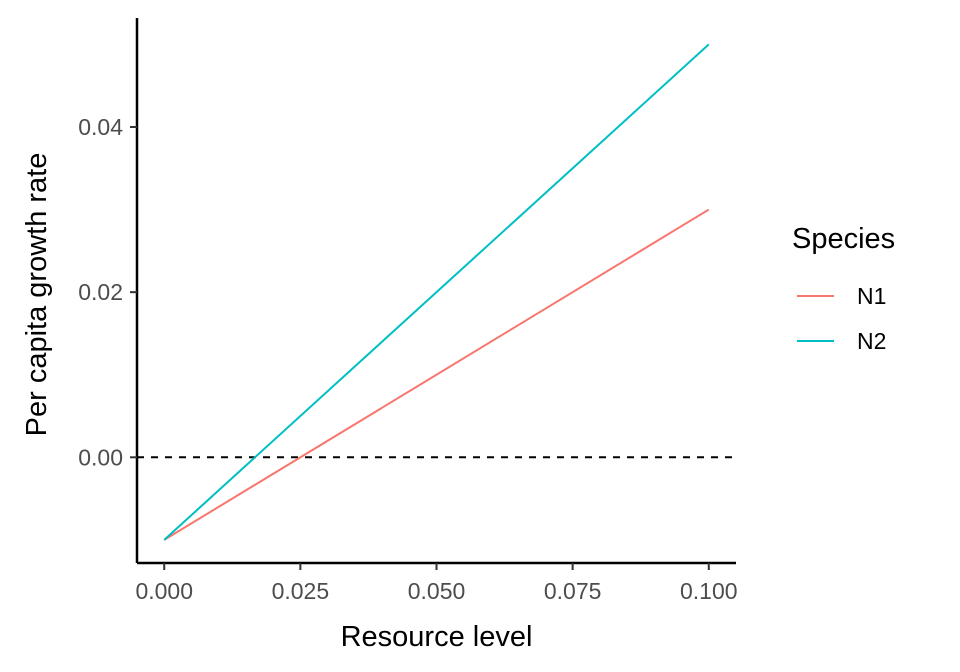  Describe the element at coordinates (437, 637) in the screenshot. I see `x-axis-title: Resource level` at that location.